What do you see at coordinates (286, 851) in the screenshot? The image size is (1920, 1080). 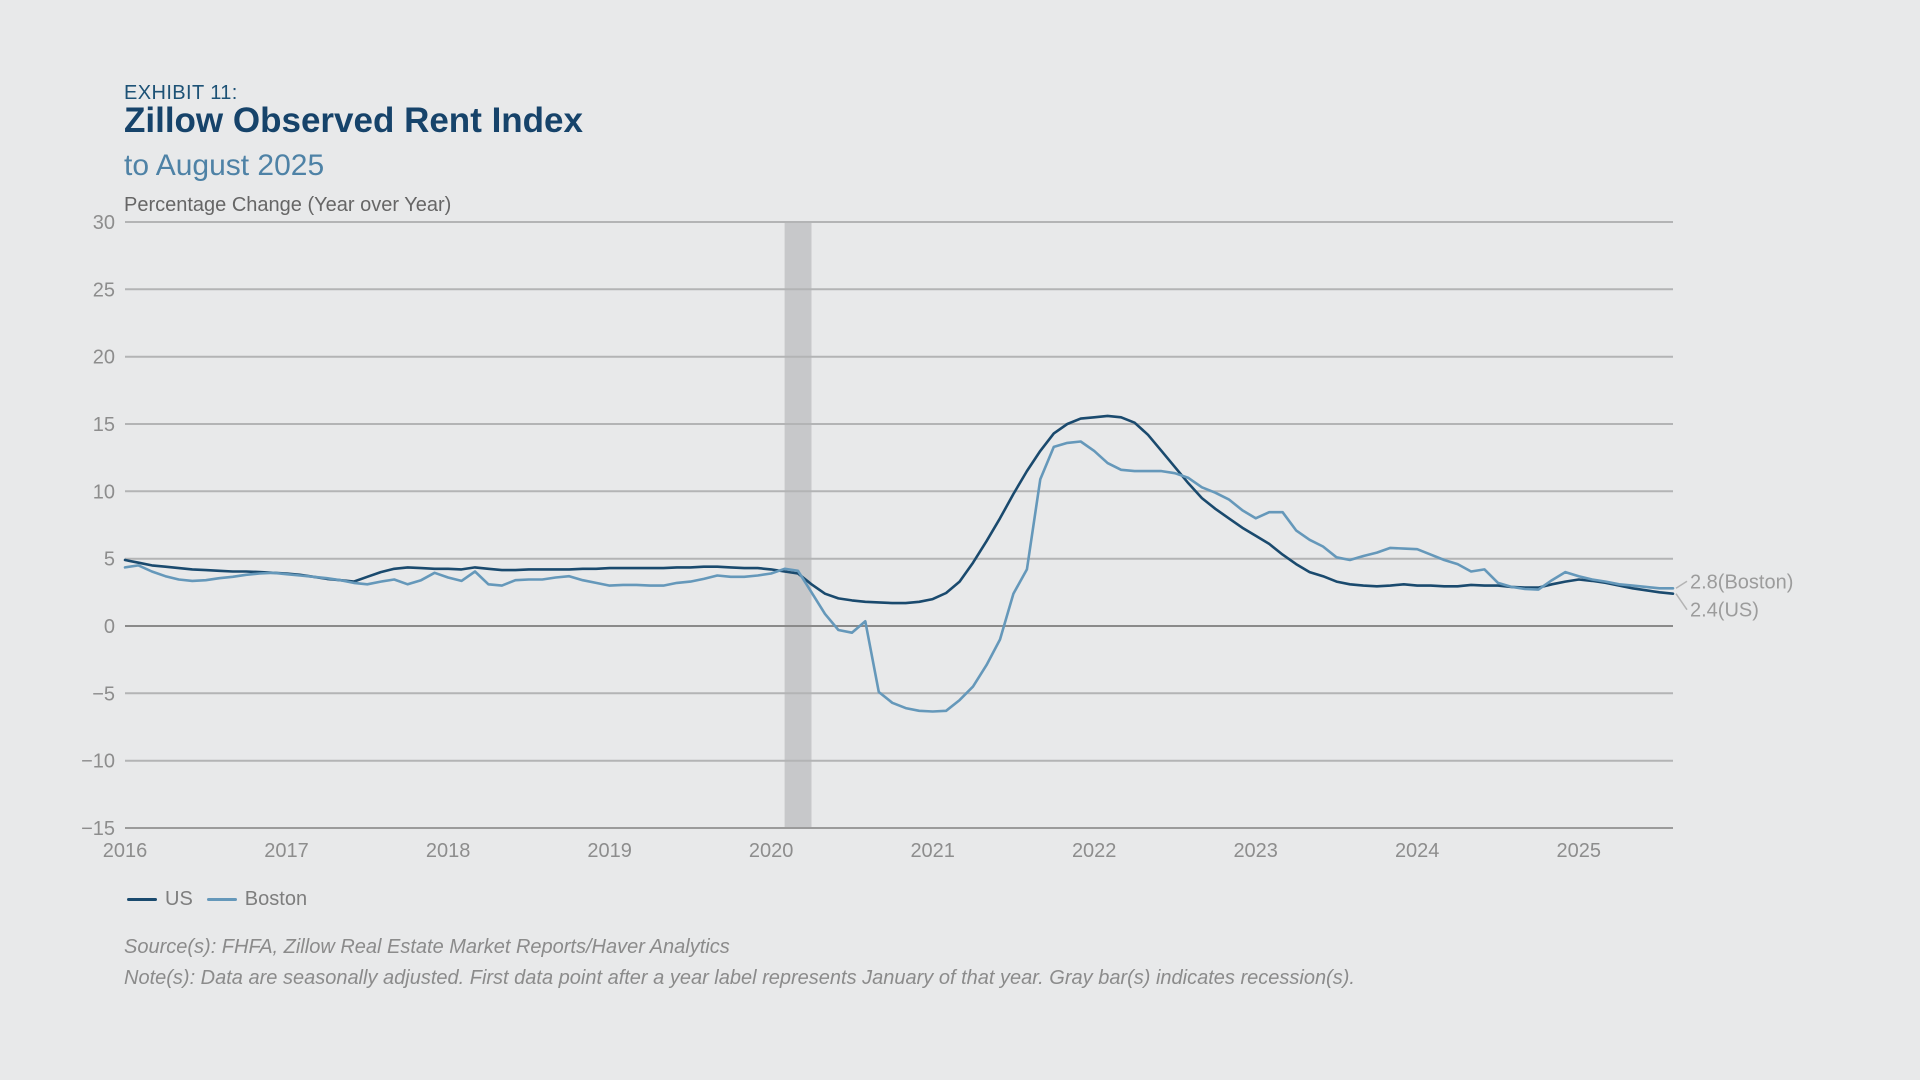 I see `x-tick-label: 2017` at bounding box center [286, 851].